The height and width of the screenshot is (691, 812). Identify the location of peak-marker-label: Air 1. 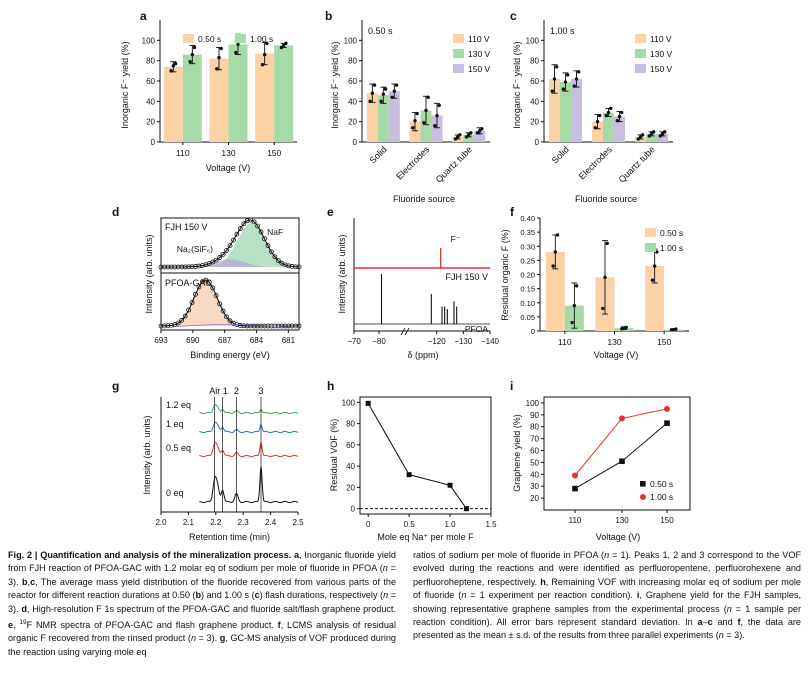
(218, 391).